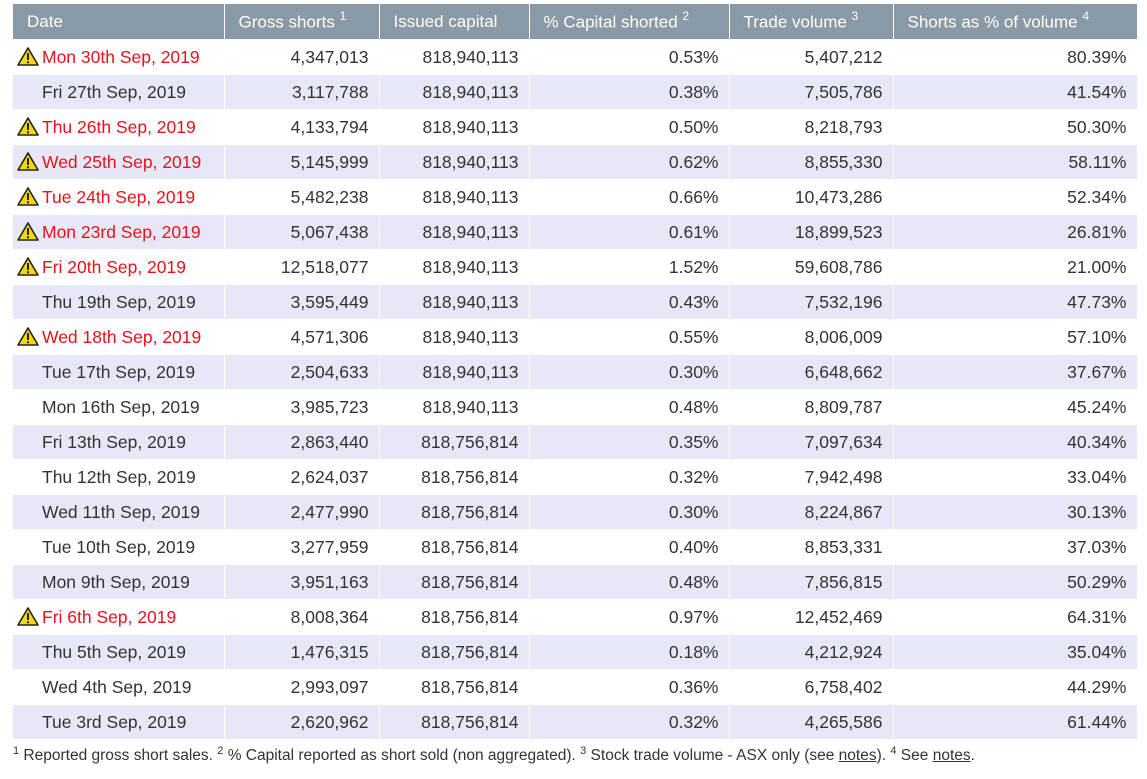 This screenshot has width=1147, height=779. What do you see at coordinates (119, 372) in the screenshot?
I see `date-cell: Tue 17th Sep, 2019` at bounding box center [119, 372].